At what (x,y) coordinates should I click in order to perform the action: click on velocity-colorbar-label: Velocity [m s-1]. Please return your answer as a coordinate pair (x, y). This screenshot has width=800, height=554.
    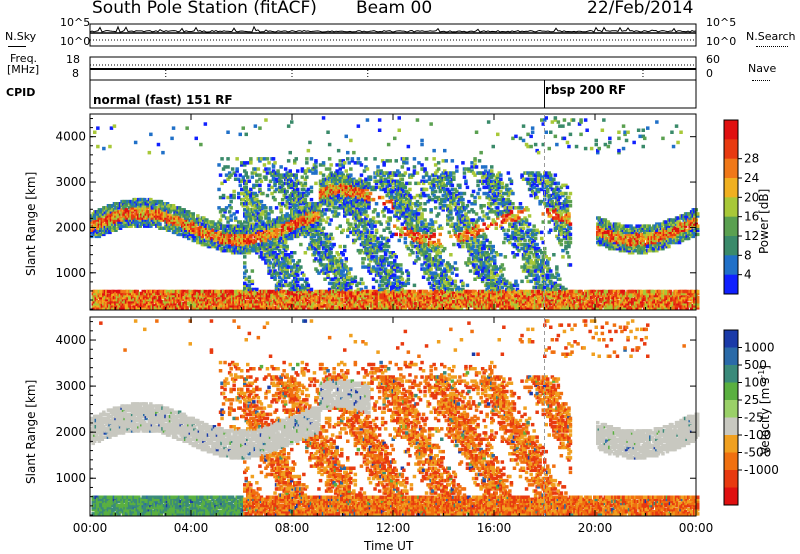
    Looking at the image, I should click on (764, 410).